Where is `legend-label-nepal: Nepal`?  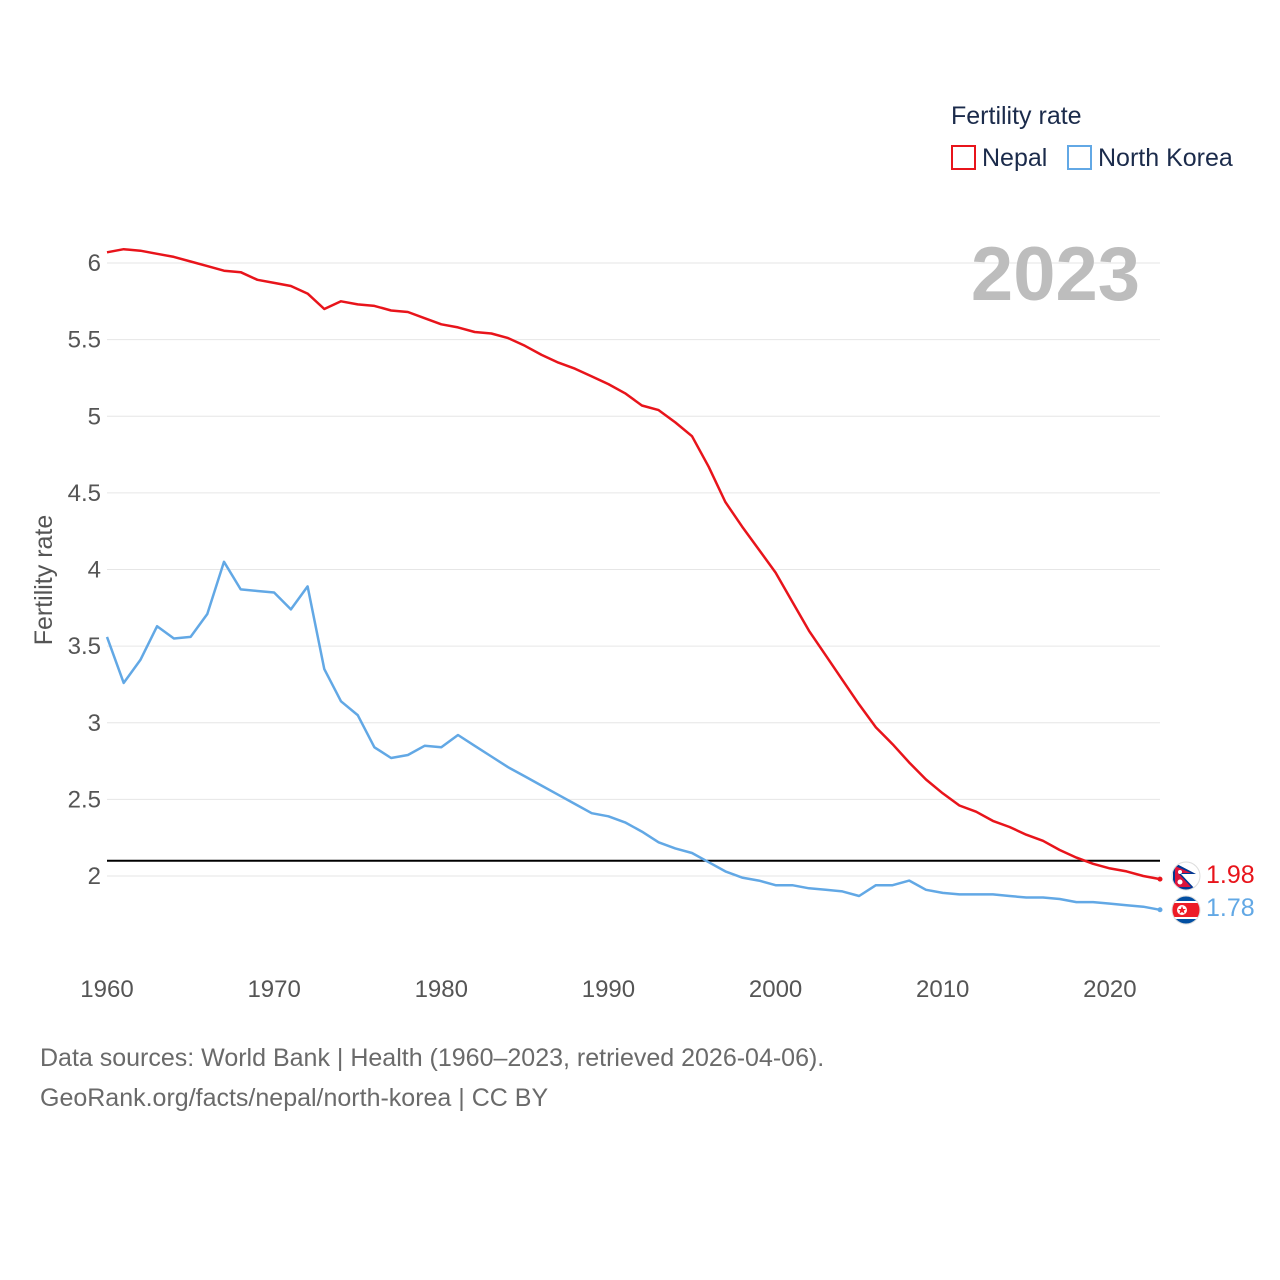 legend-label-nepal: Nepal is located at coordinates (1014, 158).